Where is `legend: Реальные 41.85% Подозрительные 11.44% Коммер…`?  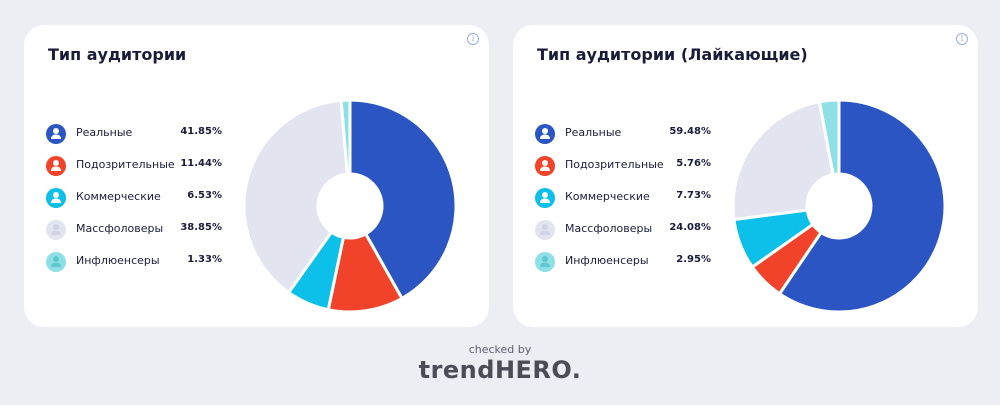 legend: Реальные 41.85% Подозрительные 11.44% Коммер… is located at coordinates (134, 200).